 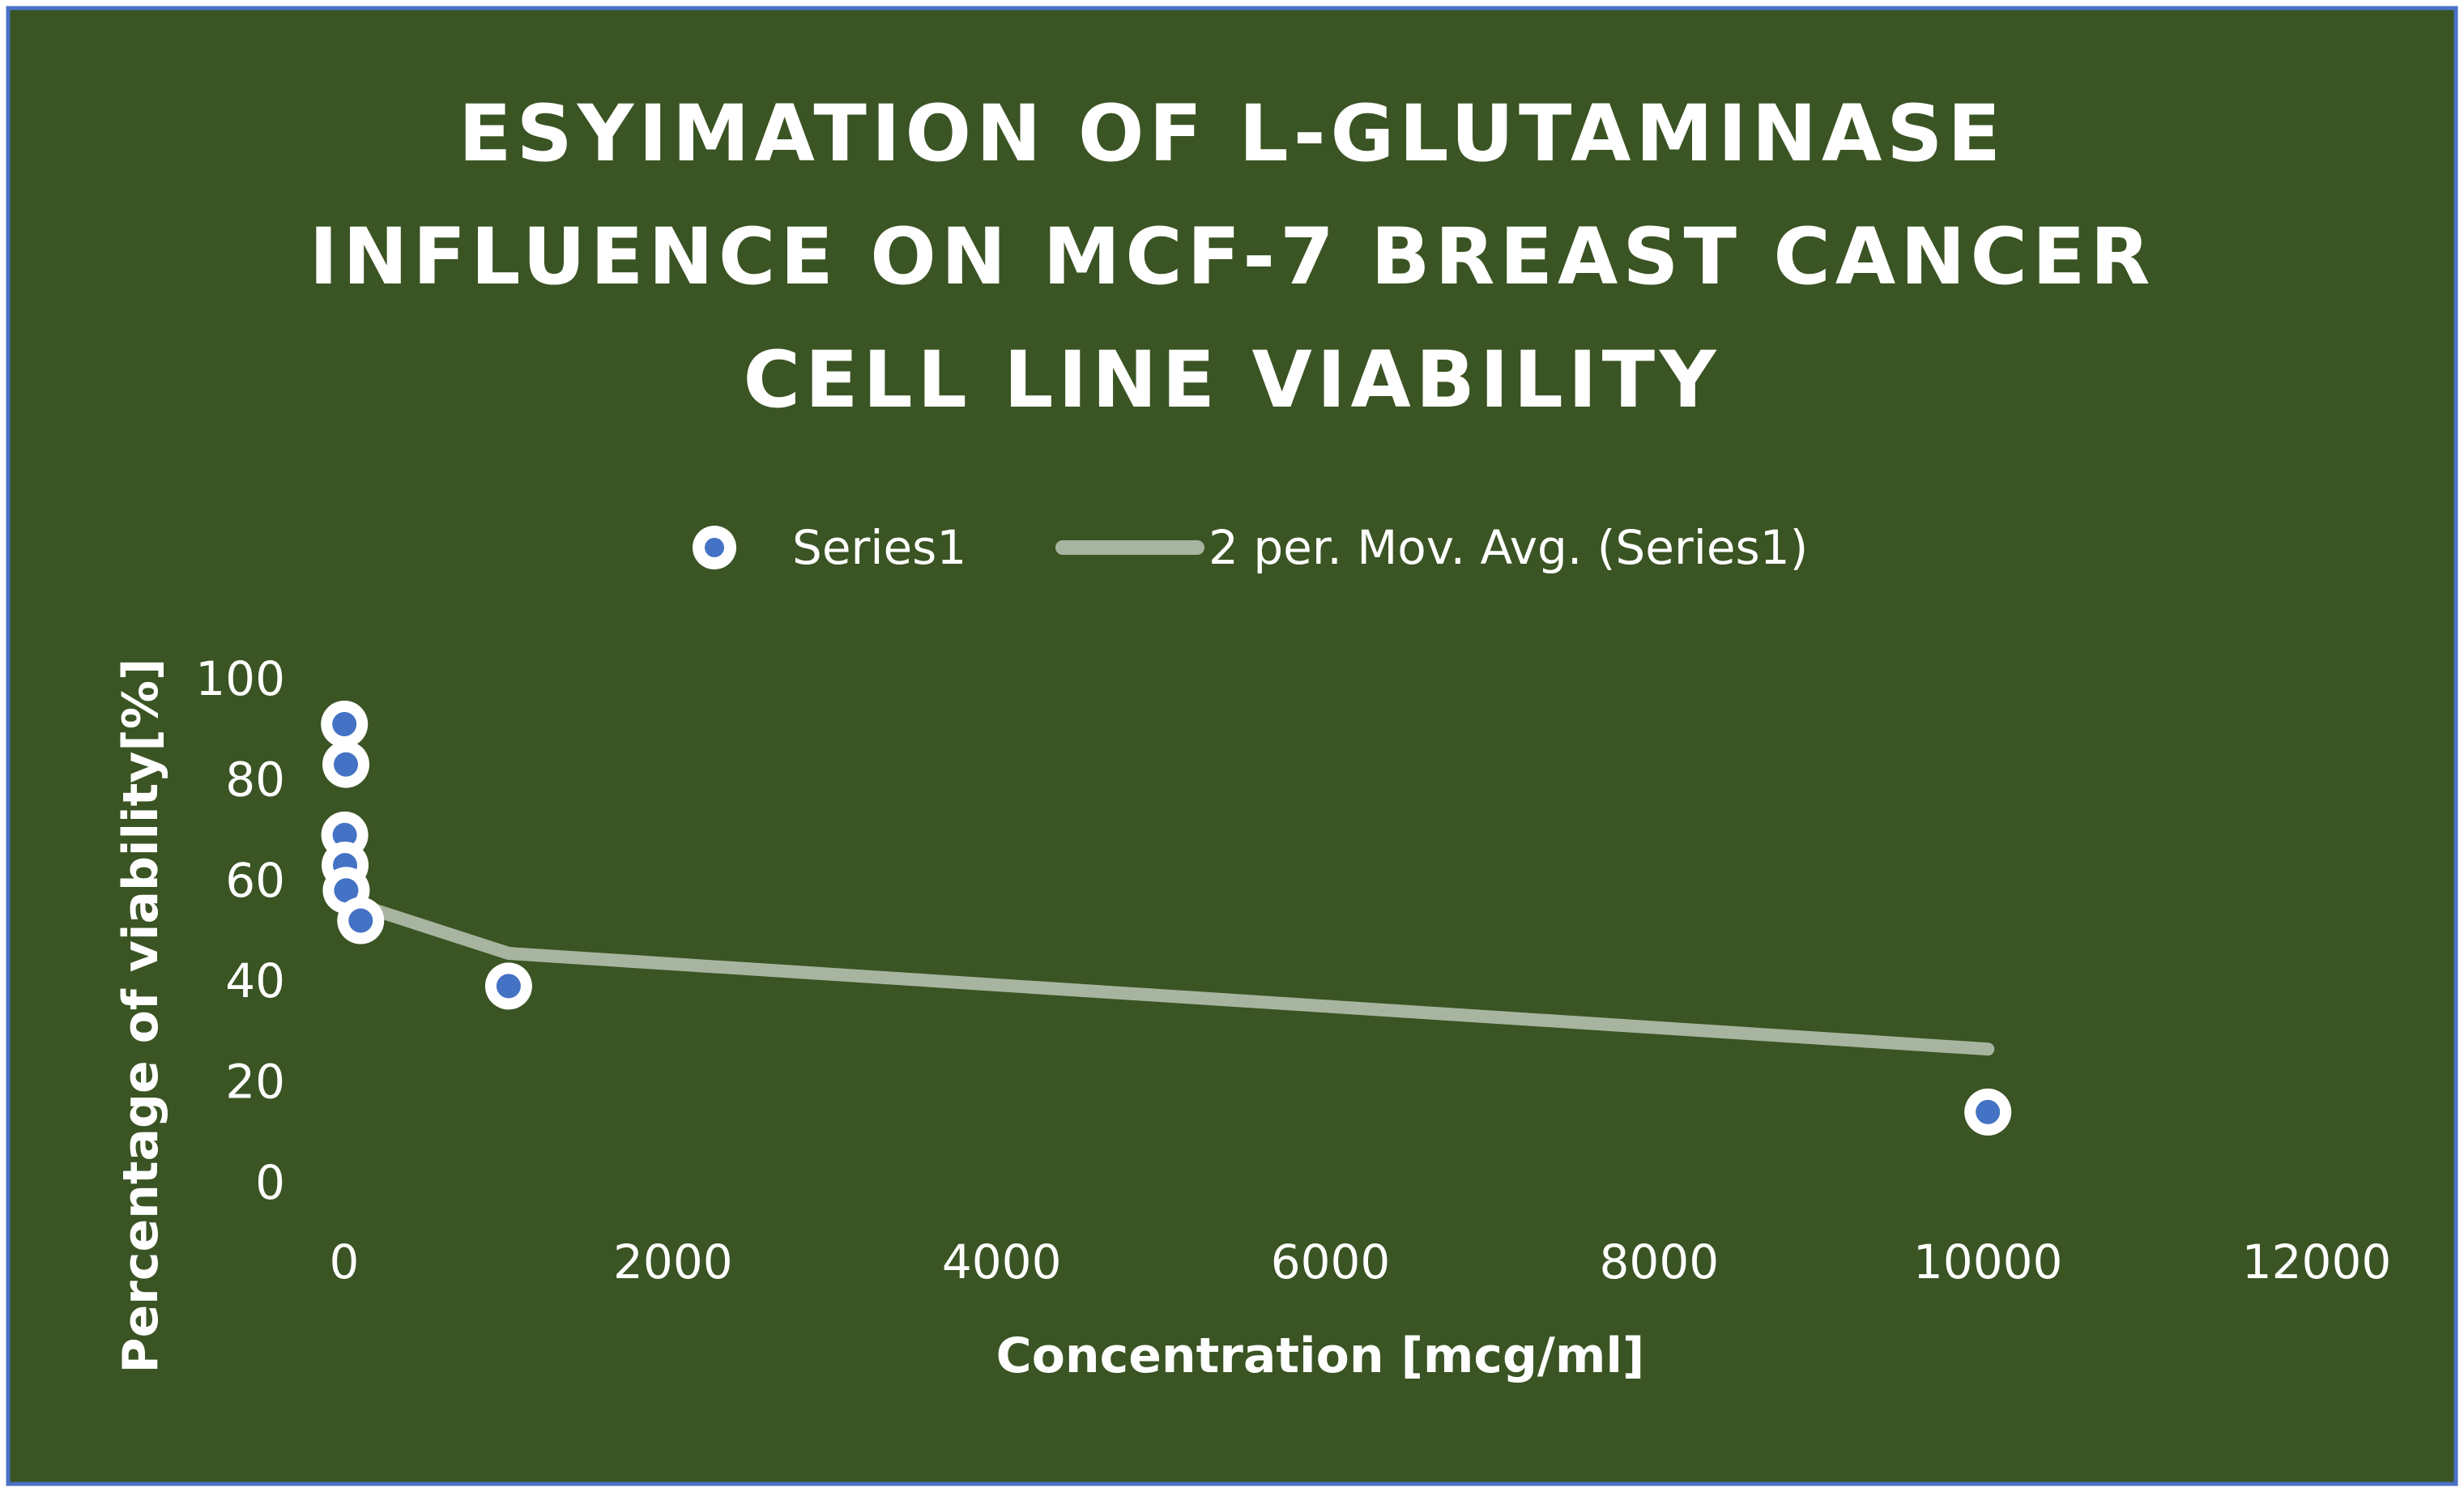 I want to click on y-axis-ticks: 0 20 40 60 80 100, so click(x=240, y=930).